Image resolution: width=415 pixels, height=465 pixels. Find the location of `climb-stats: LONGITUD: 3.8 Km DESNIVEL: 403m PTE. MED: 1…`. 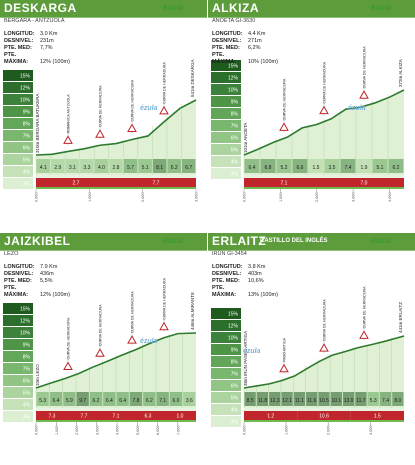

climb-stats: LONGITUD: 3.8 Km DESNIVEL: 403m PTE. MED: 1… is located at coordinates (245, 281).